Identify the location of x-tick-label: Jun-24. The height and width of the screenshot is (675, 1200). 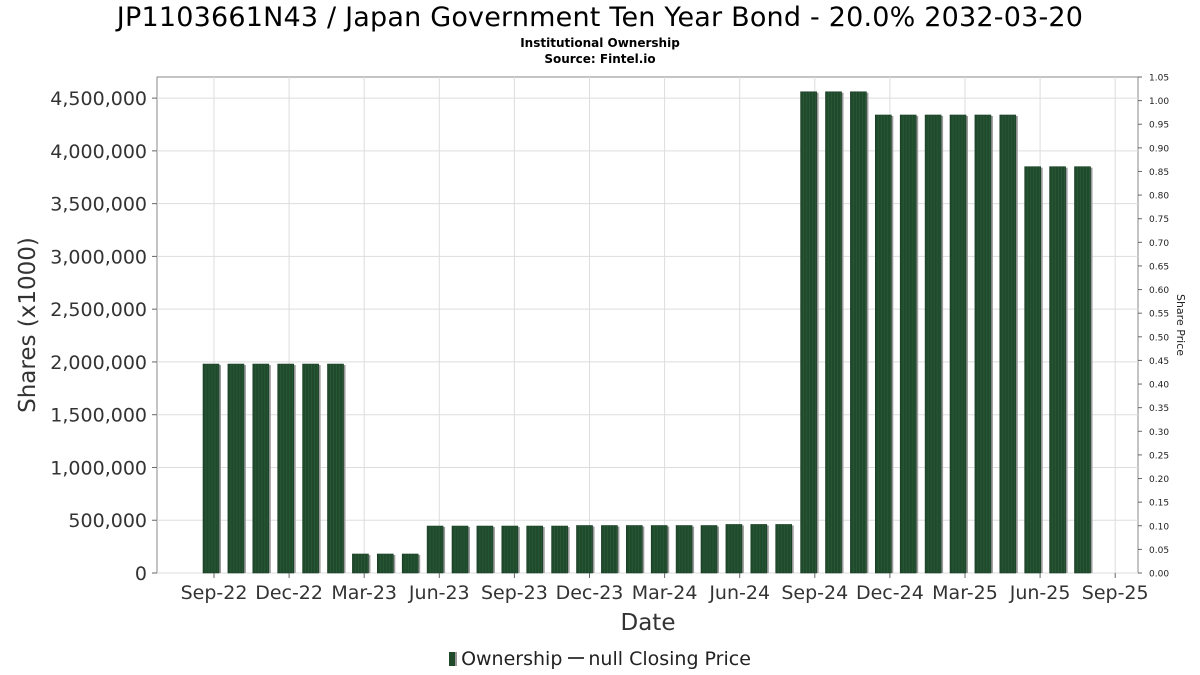
(739, 593).